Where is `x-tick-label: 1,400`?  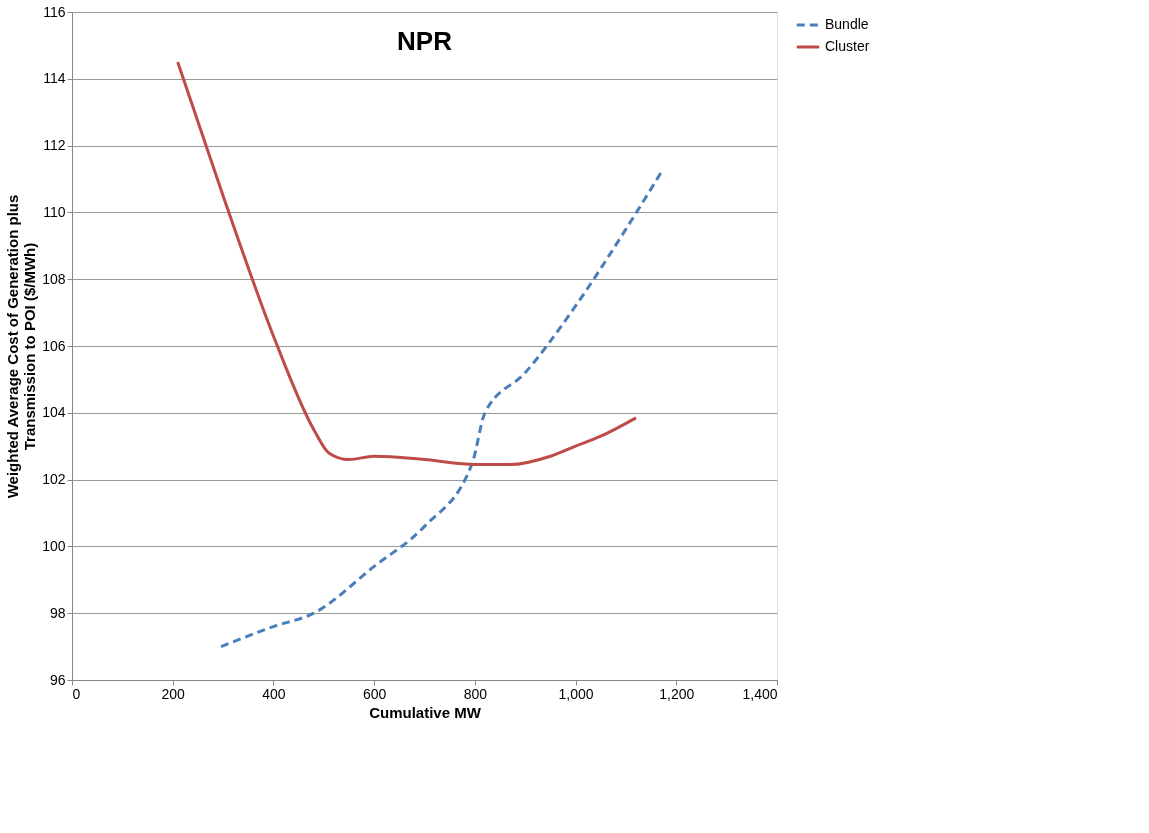 x-tick-label: 1,400 is located at coordinates (760, 693).